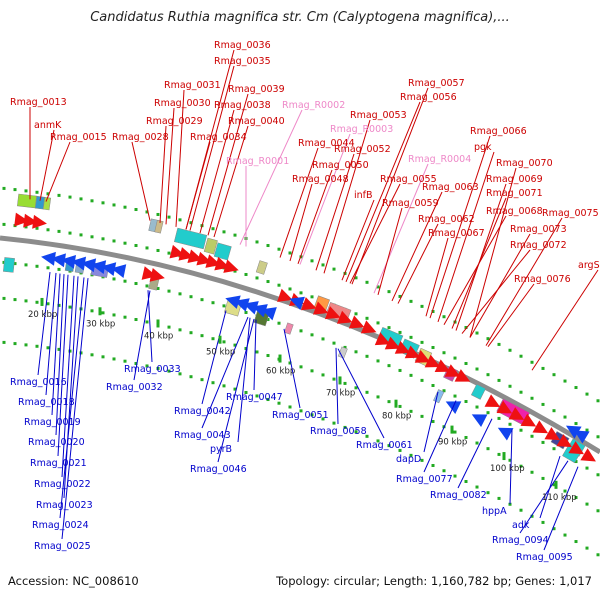 Image resolution: width=600 pixels, height=600 pixels. Describe the element at coordinates (182, 103) in the screenshot. I see `gene-label-top: Rmag_0030` at that location.